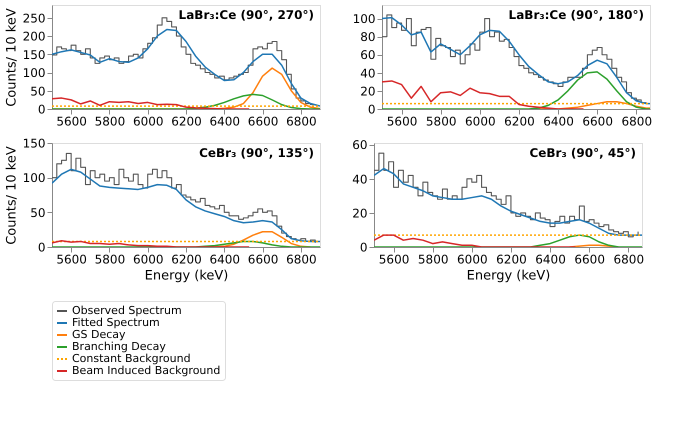  Describe the element at coordinates (576, 15) in the screenshot. I see `chart-title: LaBr₃:Ce (90°, 180°)` at that location.